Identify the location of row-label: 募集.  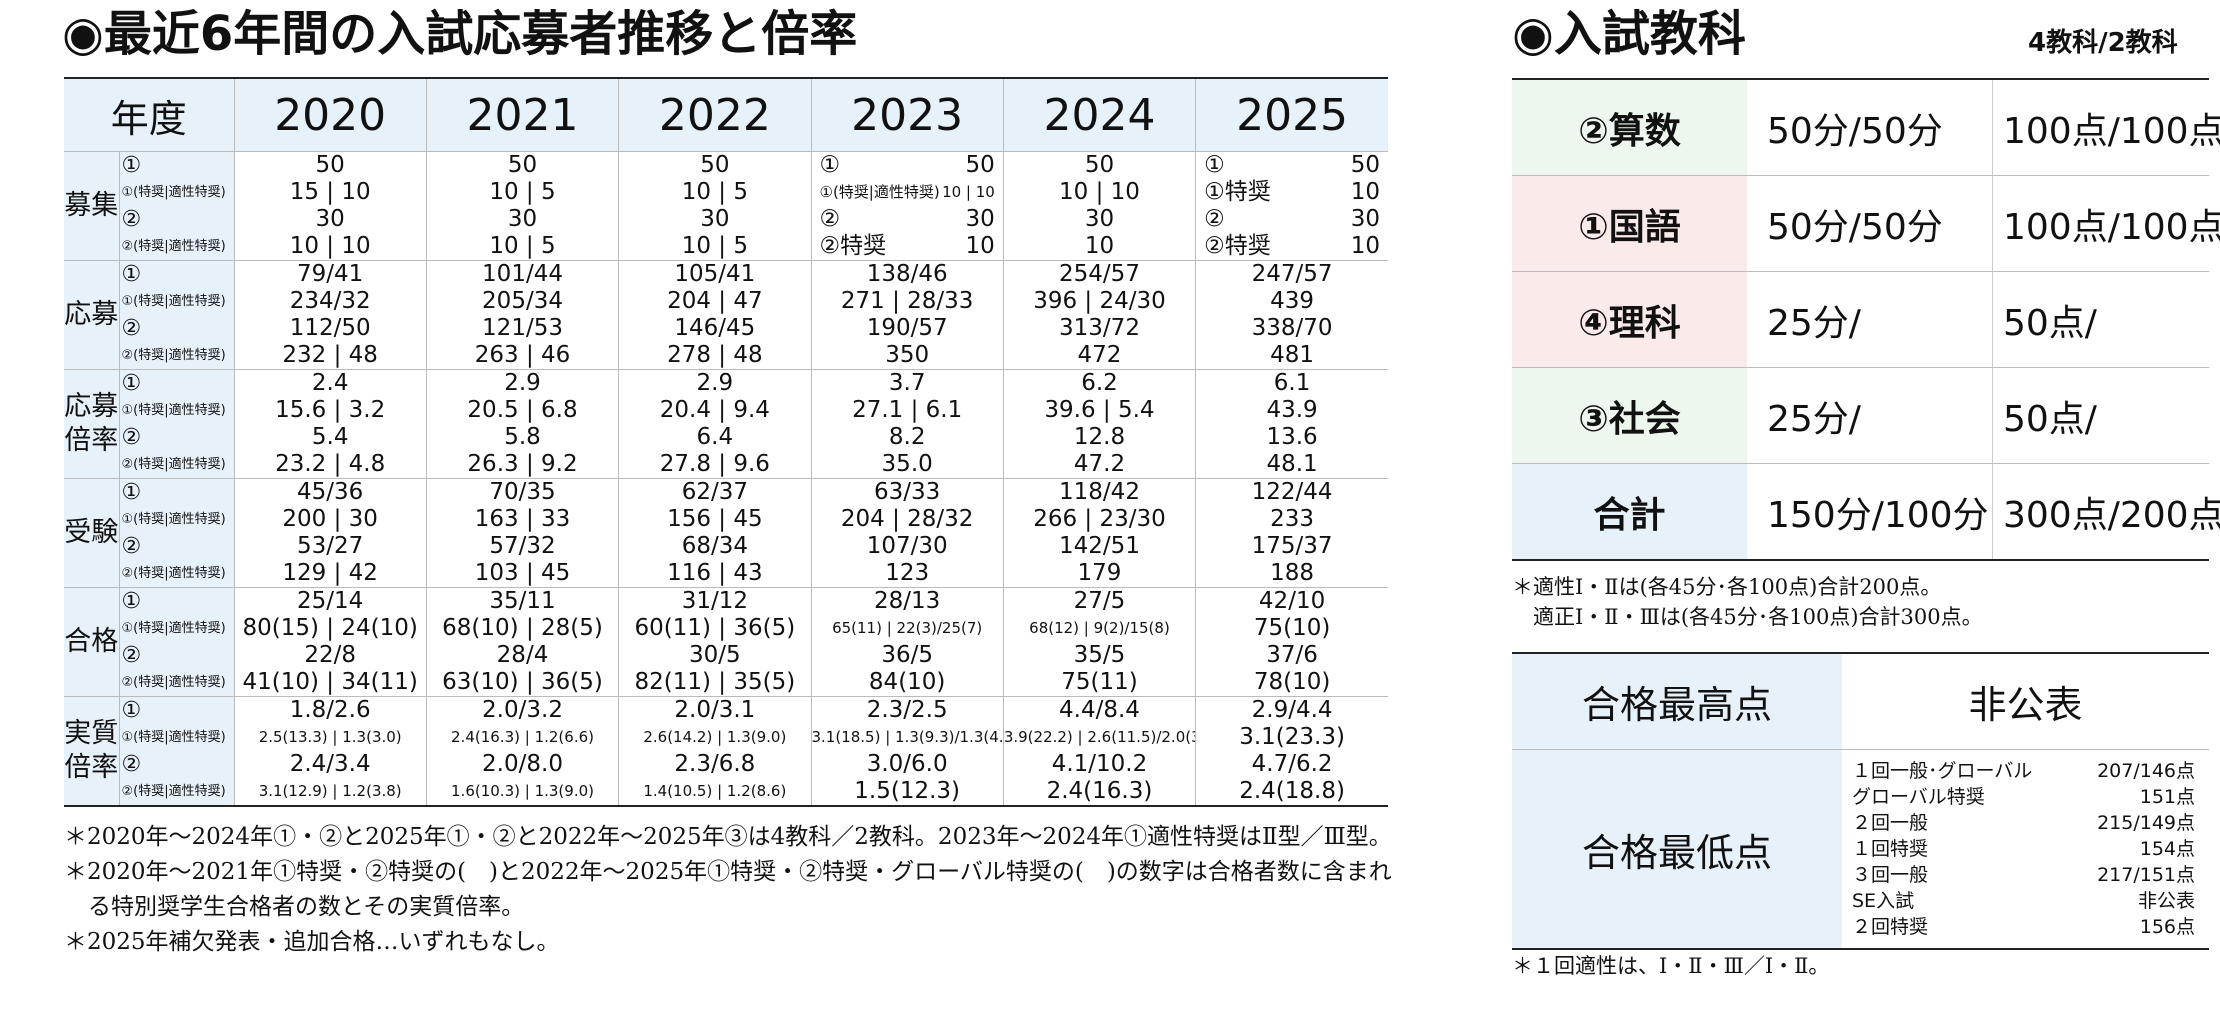
(92, 206).